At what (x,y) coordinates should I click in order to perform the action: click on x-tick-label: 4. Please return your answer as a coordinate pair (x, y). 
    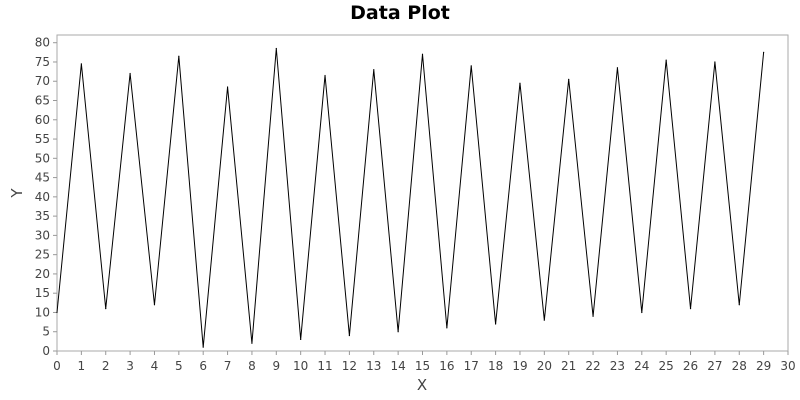
    Looking at the image, I should click on (155, 366).